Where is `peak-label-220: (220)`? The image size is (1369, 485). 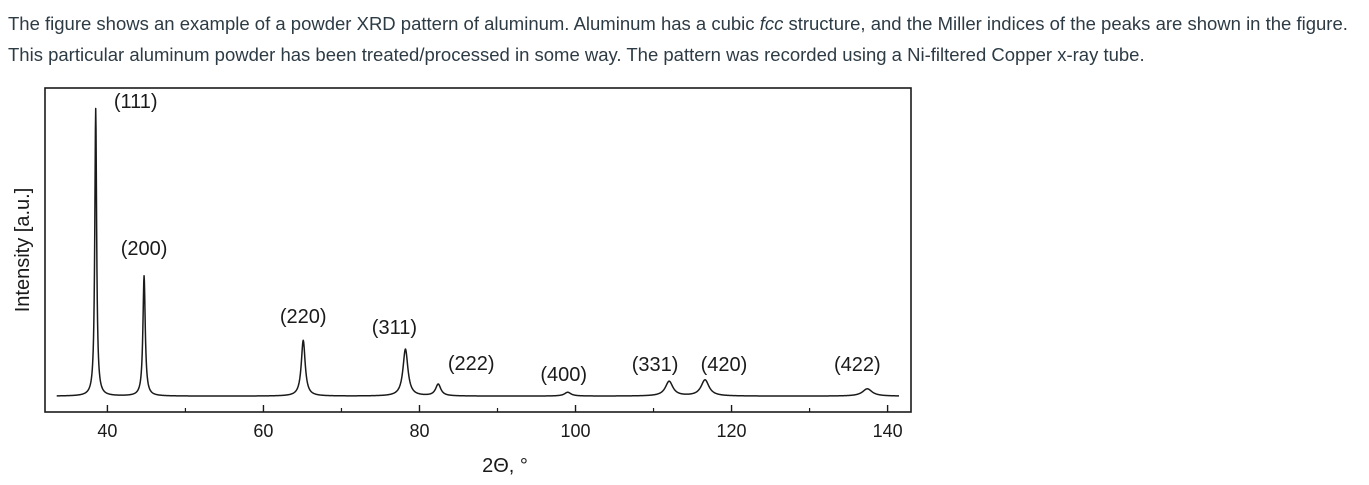 peak-label-220: (220) is located at coordinates (303, 317).